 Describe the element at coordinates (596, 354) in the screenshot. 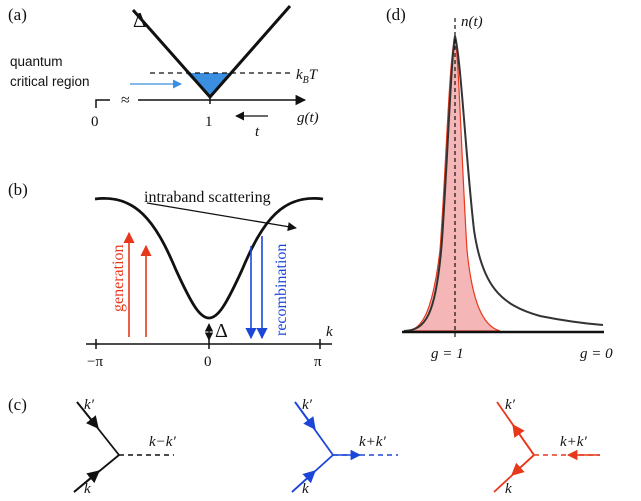

I see `g-zero-label: g = 0` at that location.